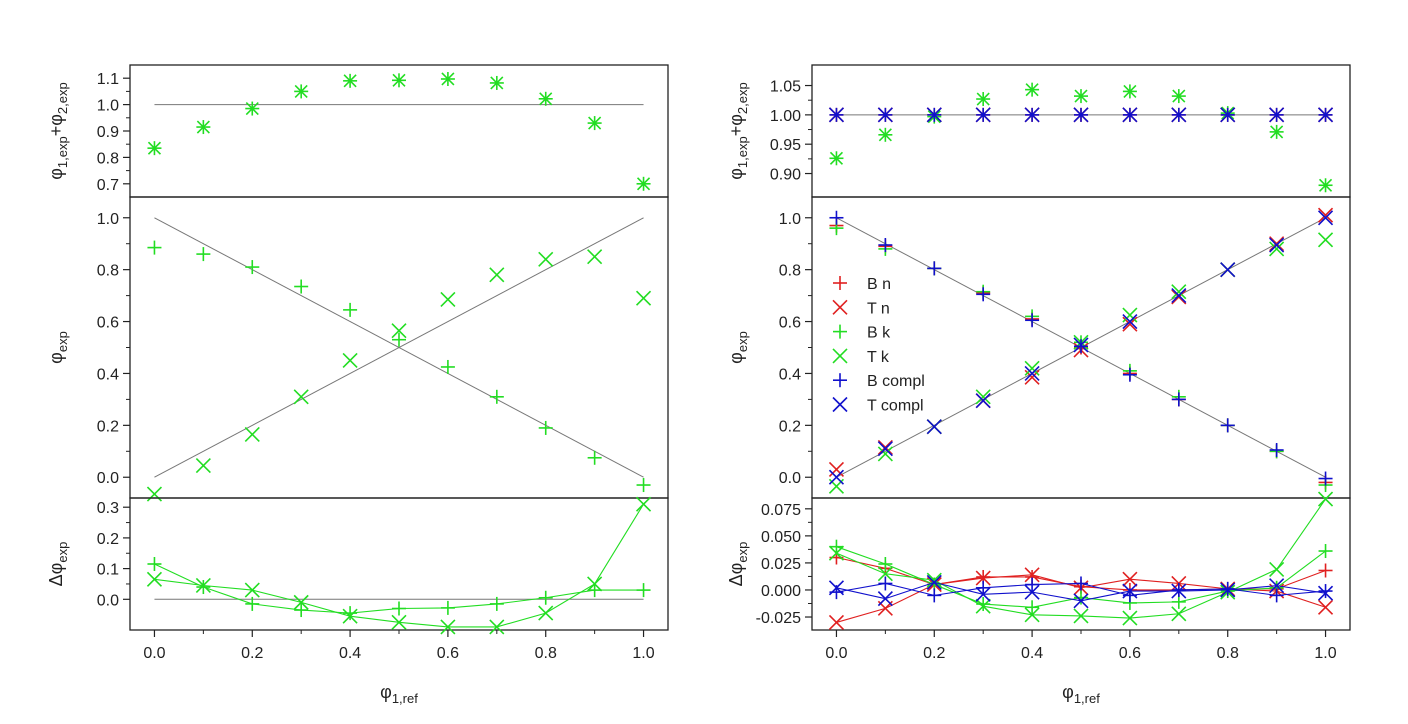 The image size is (1408, 724). Describe the element at coordinates (1038, 561) in the screenshot. I see `subplot-delta: -0.025 0.000 0.025 0.050 0.075 Δφexp` at that location.